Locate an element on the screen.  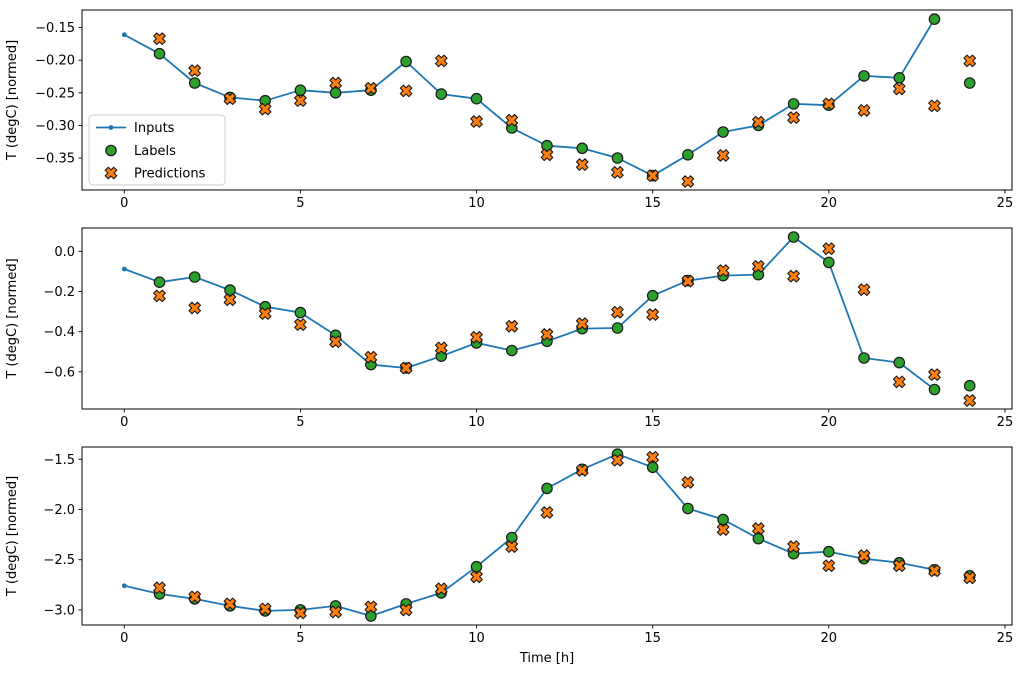
y-tick-label: −0.25 is located at coordinates (55, 93).